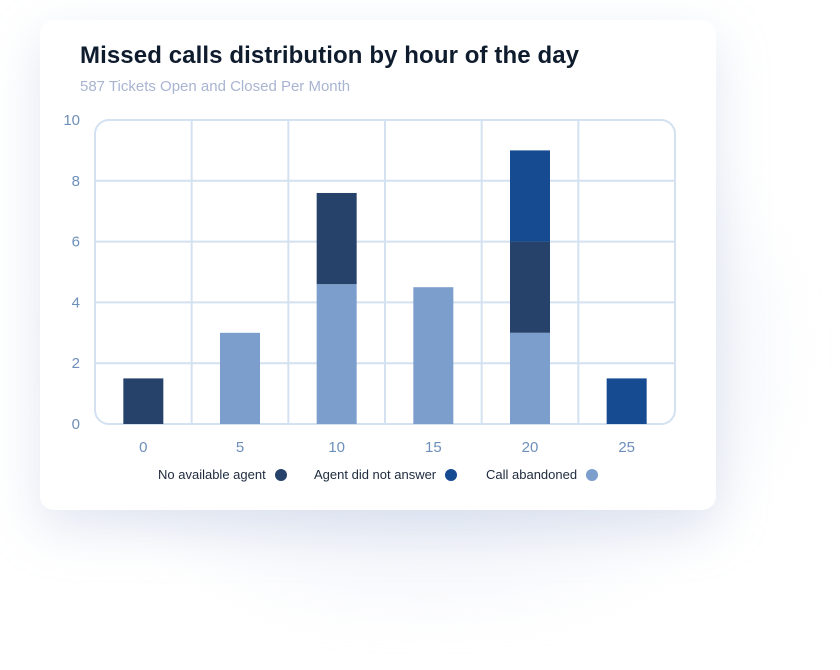  I want to click on y-tick-label: 10, so click(71, 120).